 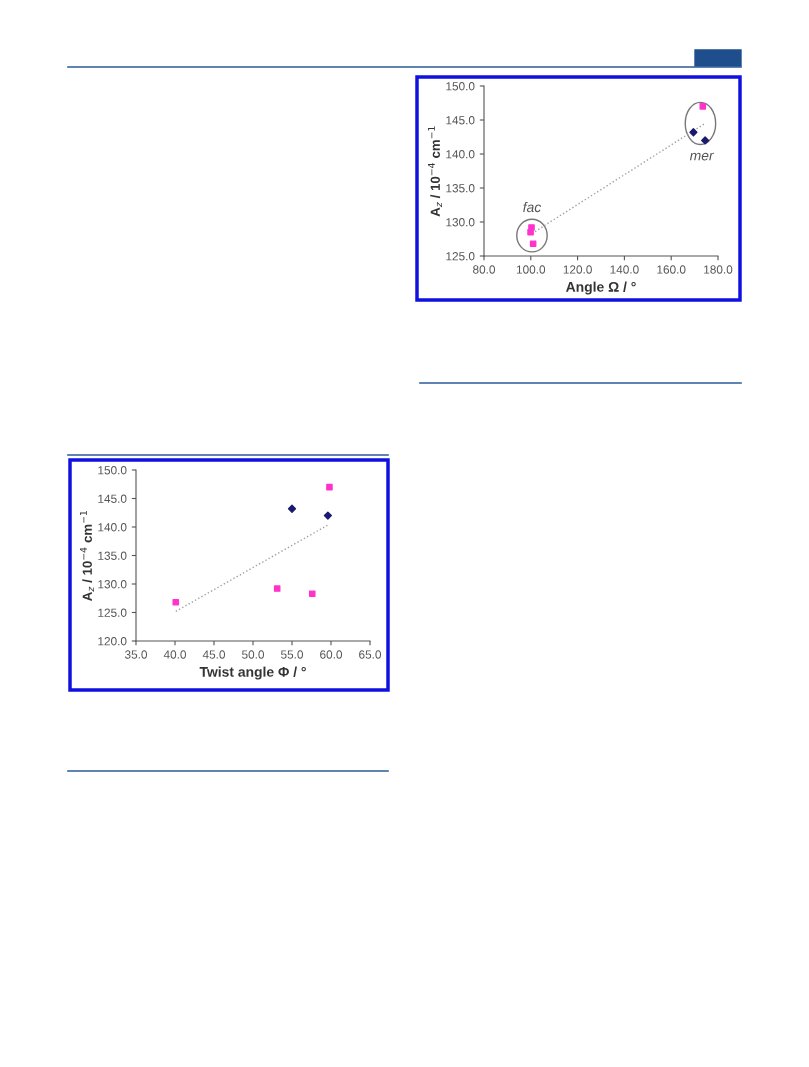 I want to click on annotation: fac, so click(x=532, y=207).